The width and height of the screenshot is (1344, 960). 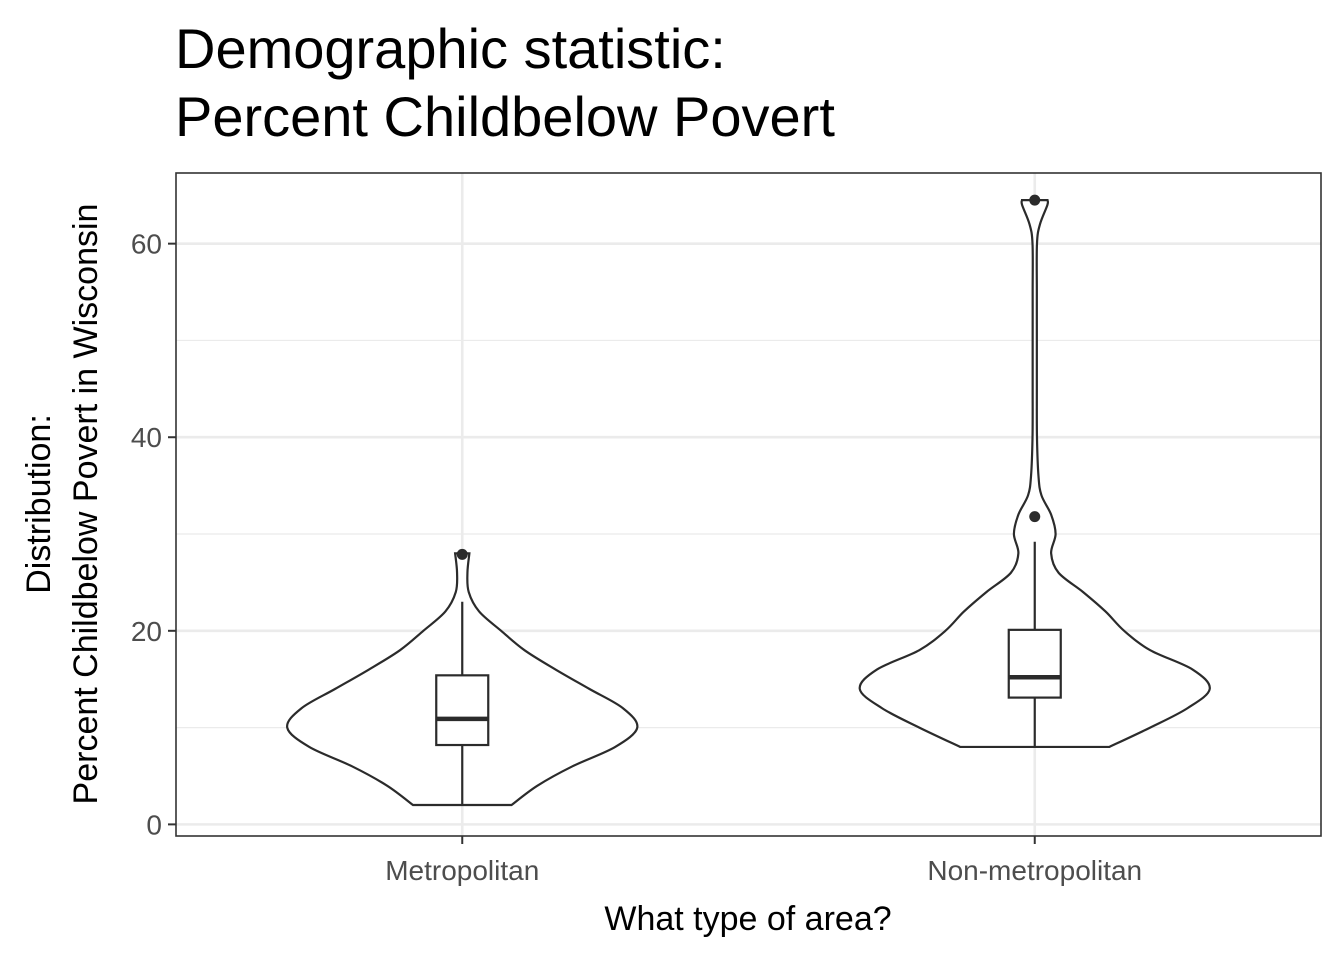 I want to click on chart-title-line-2: Percent Childbelow Povert, so click(x=505, y=116).